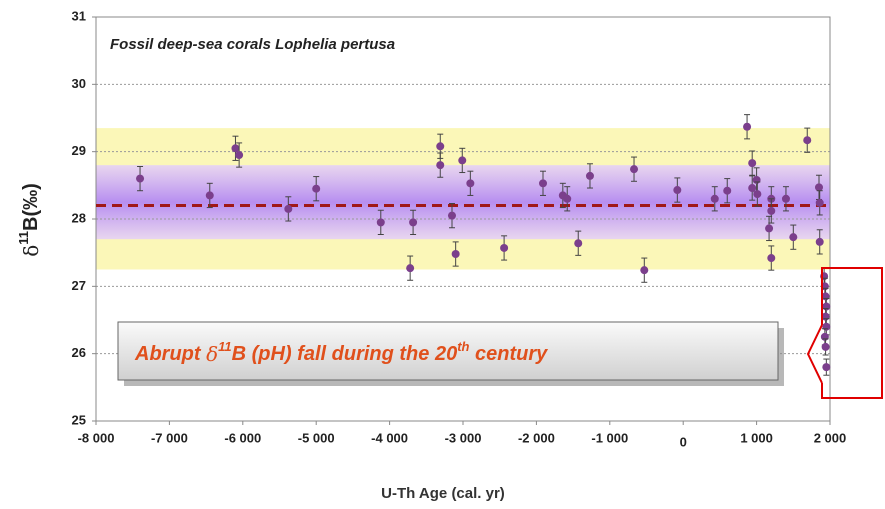  Describe the element at coordinates (169, 437) in the screenshot. I see `x-tick-label: -7 000` at that location.